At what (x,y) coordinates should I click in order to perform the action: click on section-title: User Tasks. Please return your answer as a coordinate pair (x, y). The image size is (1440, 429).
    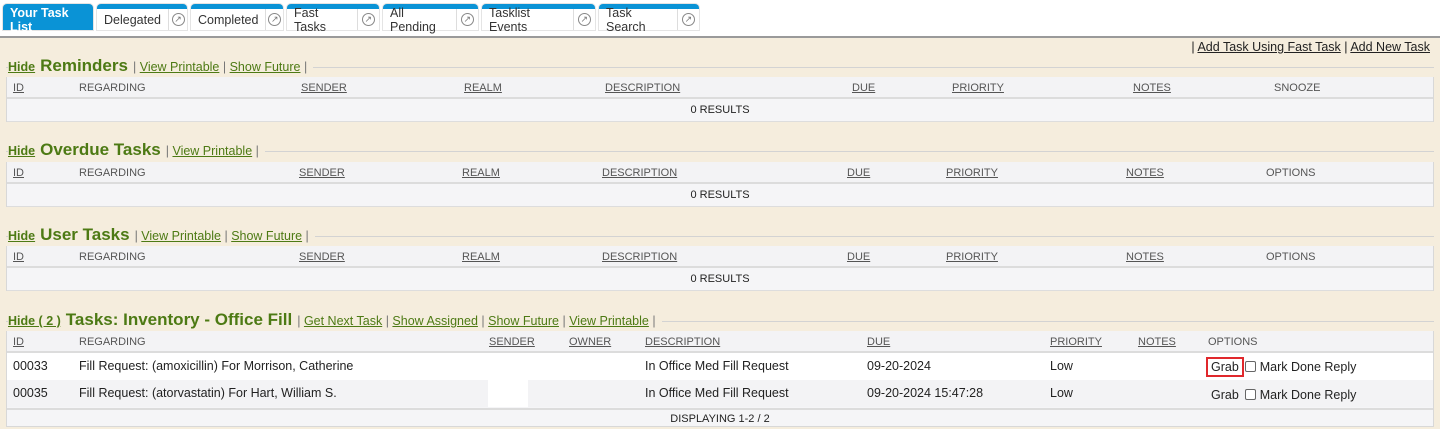
    Looking at the image, I should click on (85, 234).